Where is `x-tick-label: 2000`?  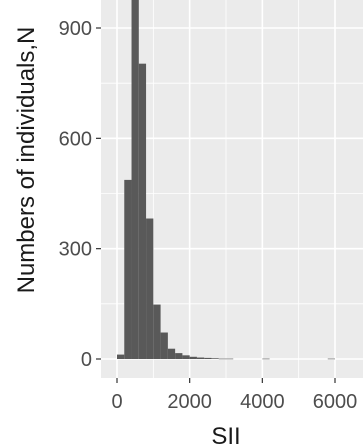 x-tick-label: 2000 is located at coordinates (189, 402).